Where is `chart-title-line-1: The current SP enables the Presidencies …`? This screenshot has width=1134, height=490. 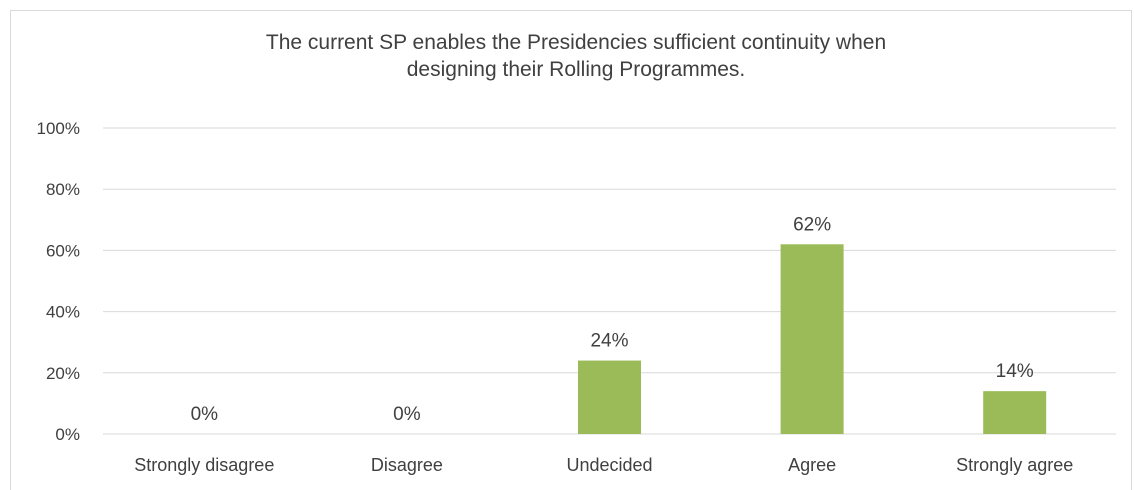 chart-title-line-1: The current SP enables the Presidencies … is located at coordinates (576, 42).